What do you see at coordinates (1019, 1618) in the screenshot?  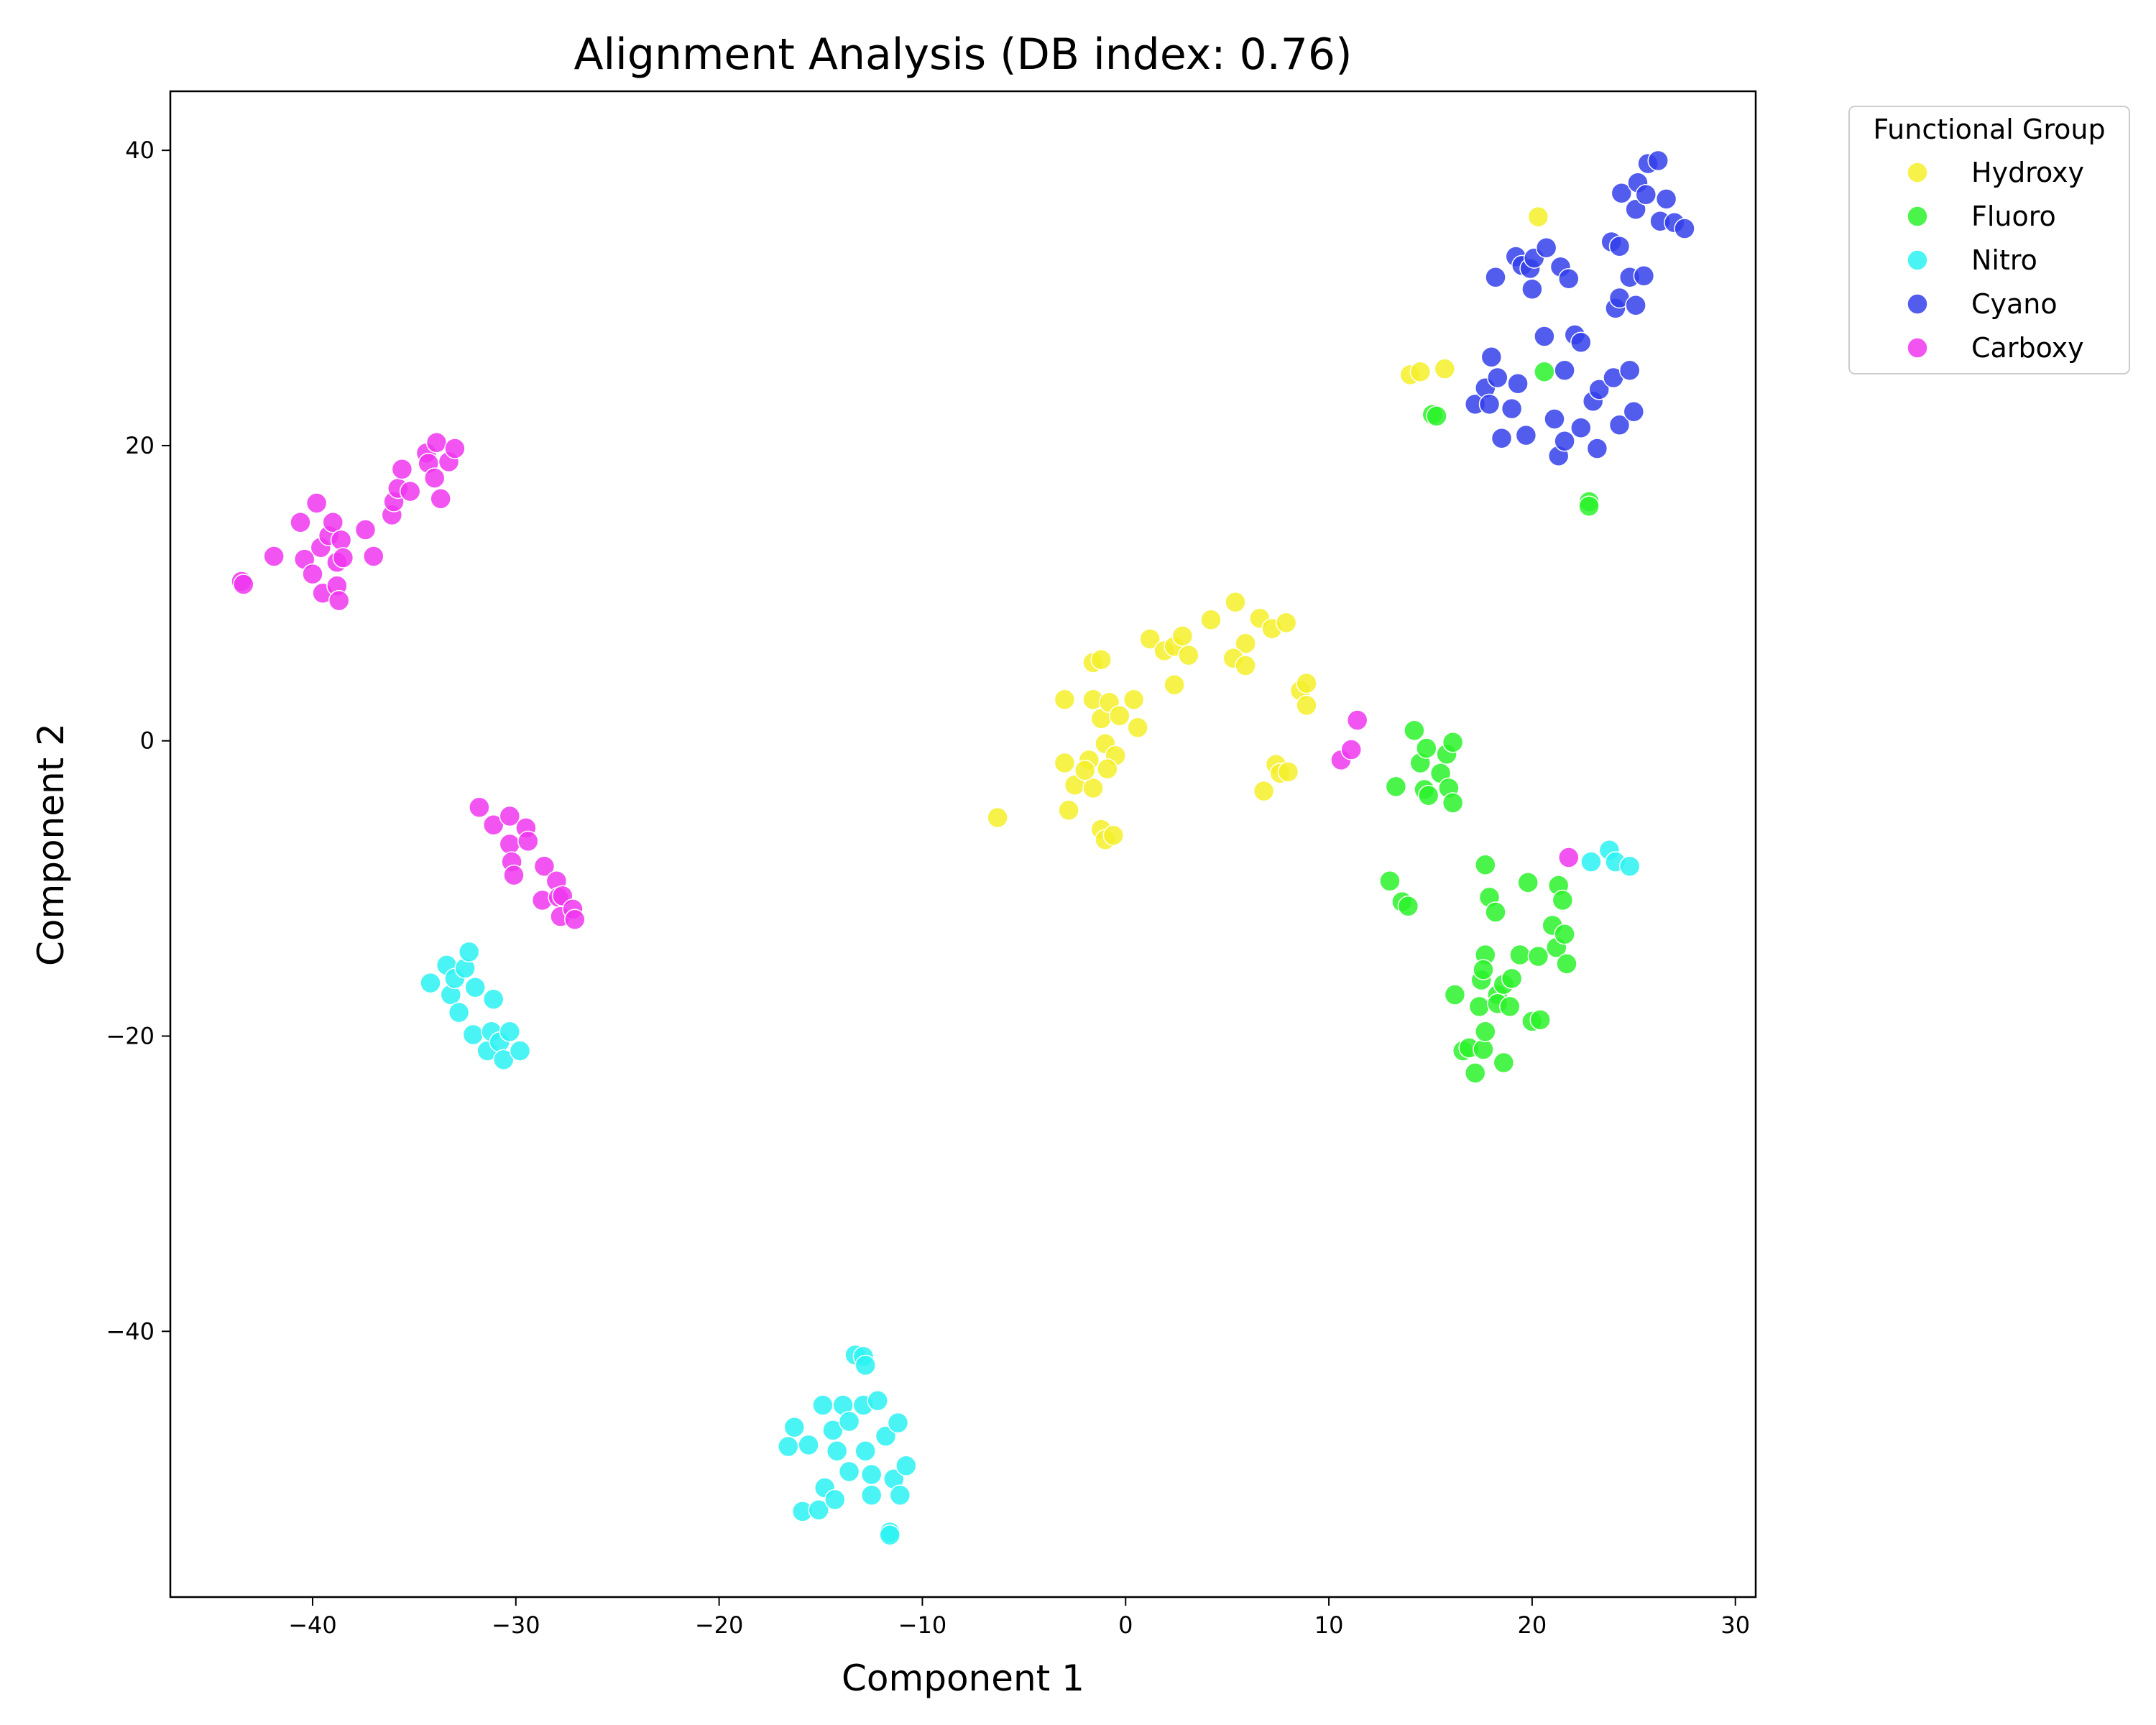 I see `x-axis-ticks: −40 −30 −20 −10 0 10 20 30` at bounding box center [1019, 1618].